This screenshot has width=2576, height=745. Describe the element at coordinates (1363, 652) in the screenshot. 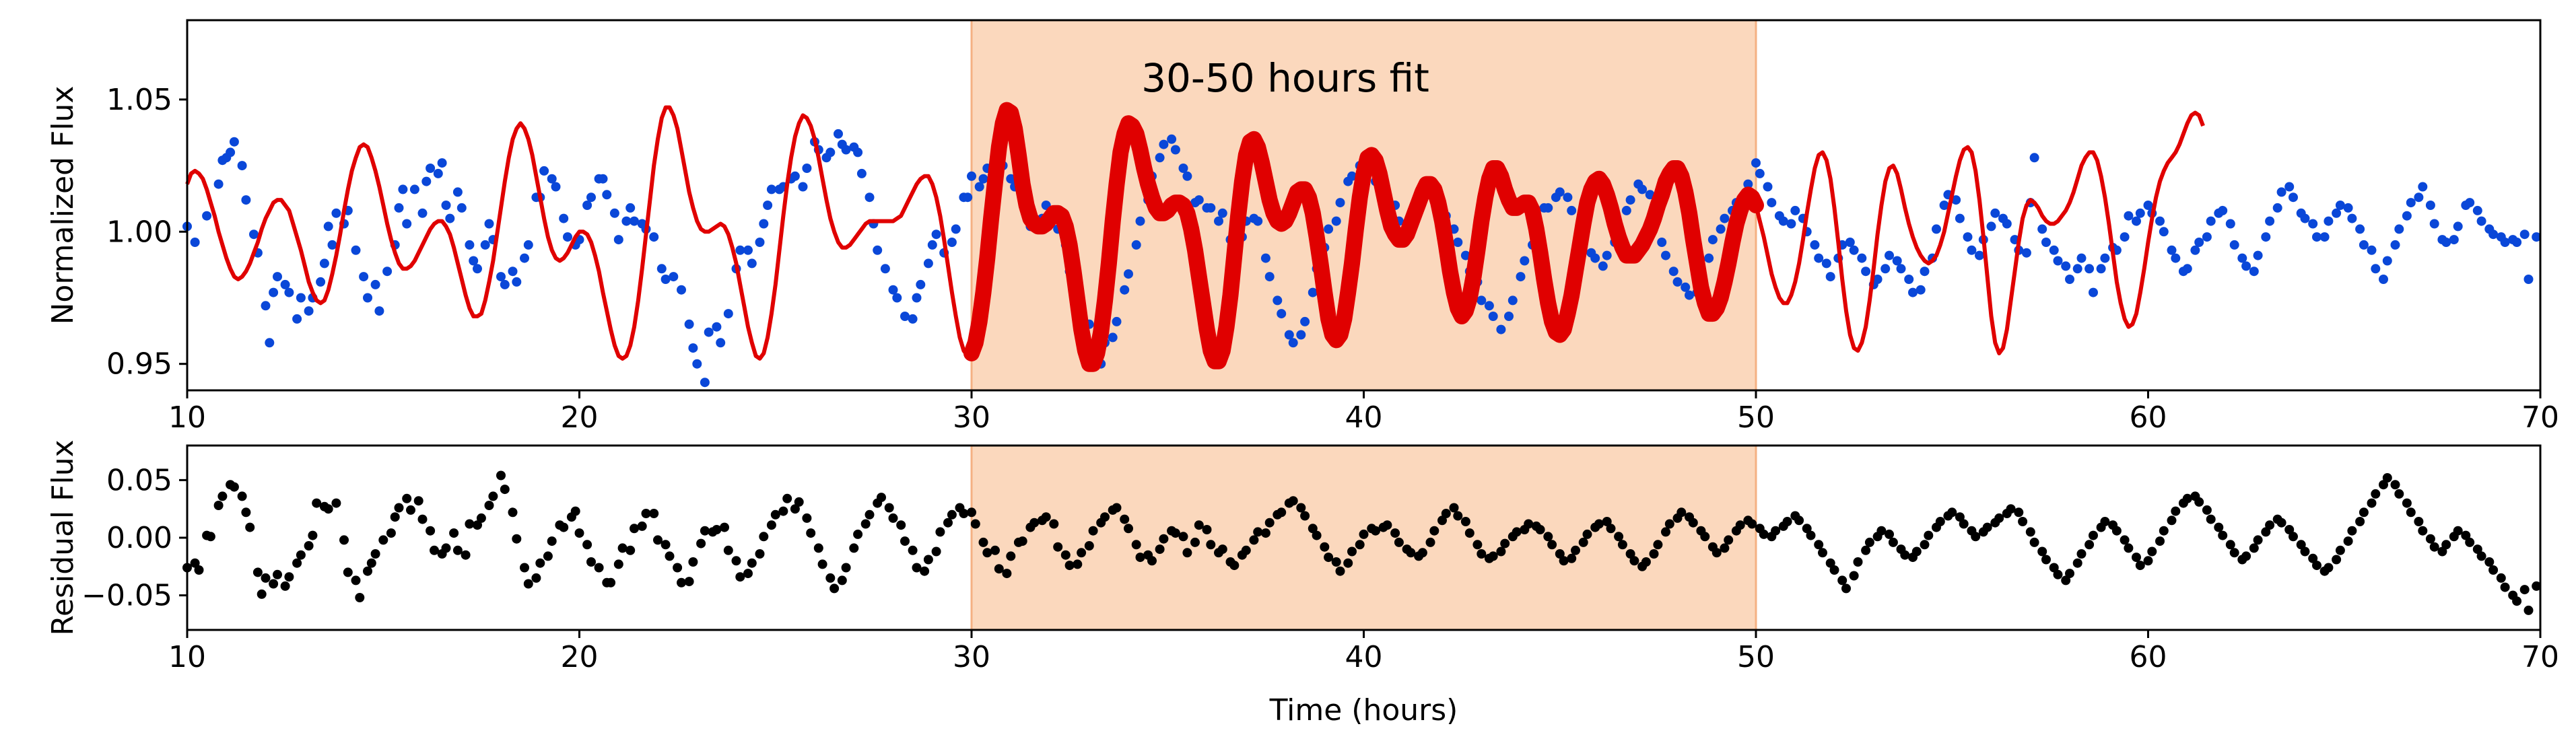

I see `bottom-x-ticks: 10 20 30 40 50 60 70` at that location.